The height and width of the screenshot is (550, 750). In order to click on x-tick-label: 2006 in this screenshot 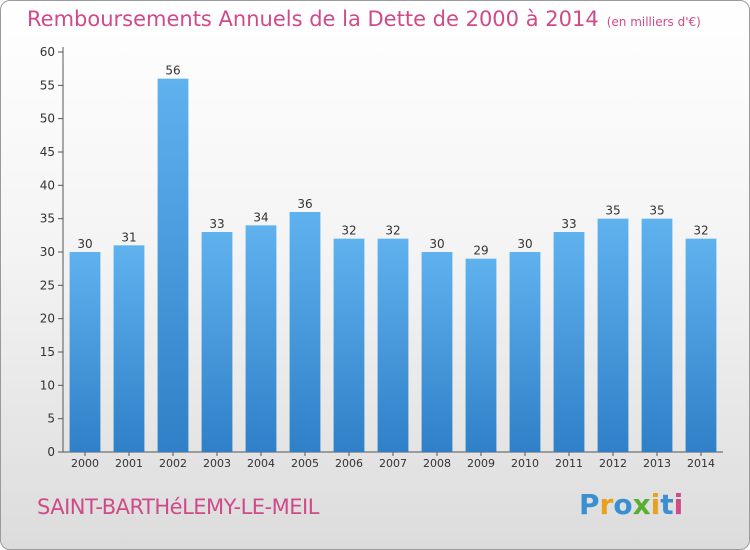, I will do `click(349, 463)`.